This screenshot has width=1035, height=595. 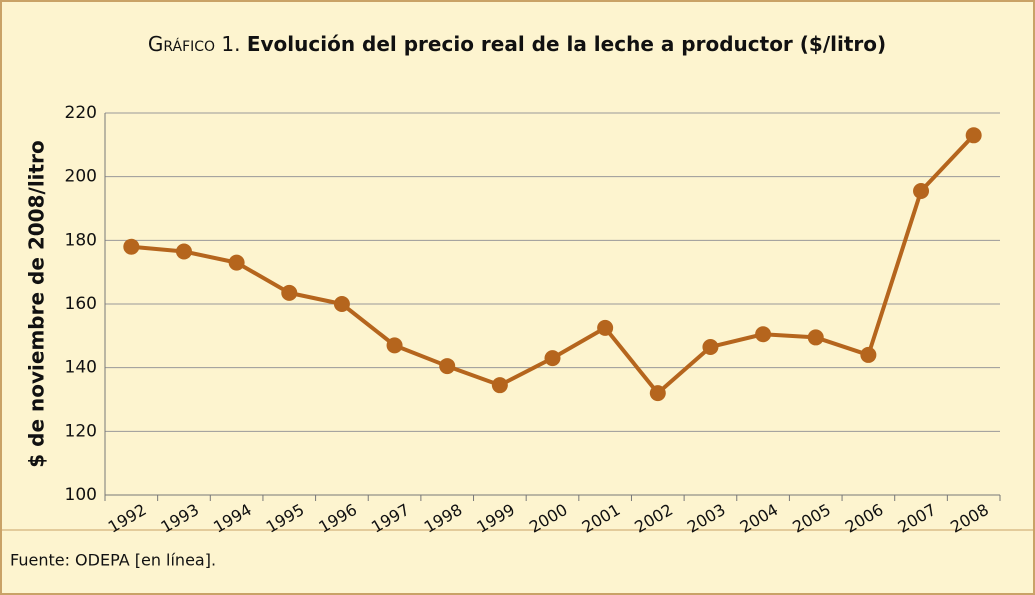 I want to click on title-label: Gráfico 1., so click(x=194, y=44).